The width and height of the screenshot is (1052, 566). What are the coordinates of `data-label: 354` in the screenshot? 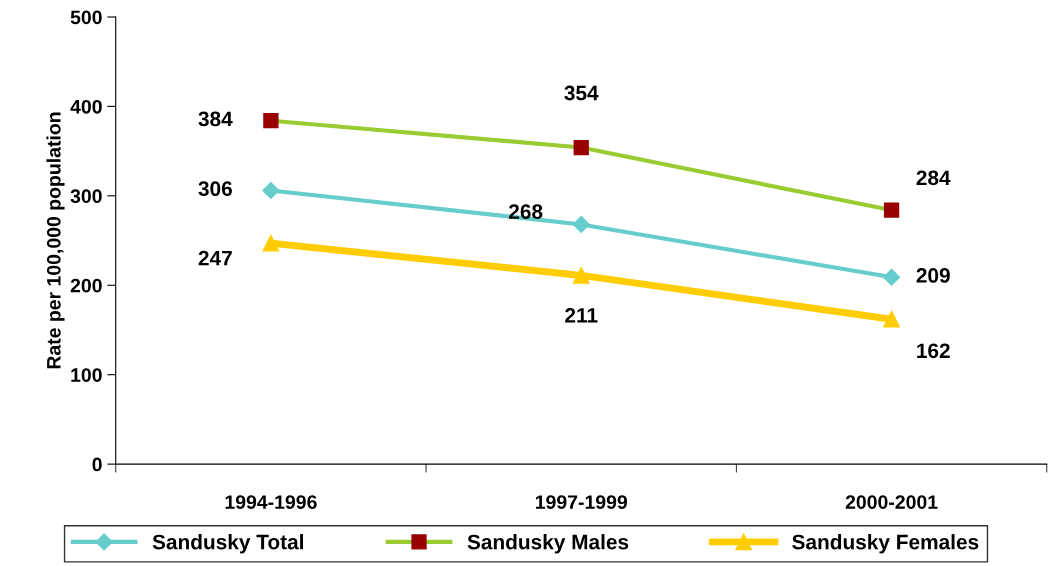 It's located at (581, 93).